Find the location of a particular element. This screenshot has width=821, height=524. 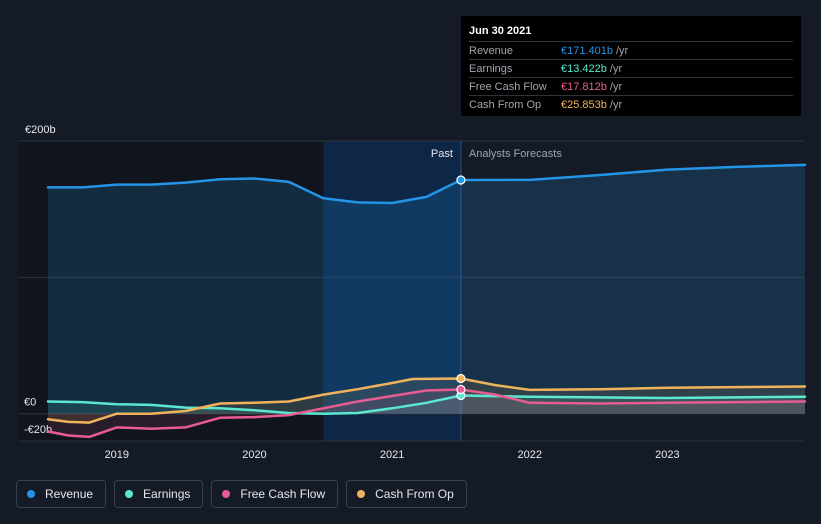

series-line-cash-from-op is located at coordinates (426, 400).